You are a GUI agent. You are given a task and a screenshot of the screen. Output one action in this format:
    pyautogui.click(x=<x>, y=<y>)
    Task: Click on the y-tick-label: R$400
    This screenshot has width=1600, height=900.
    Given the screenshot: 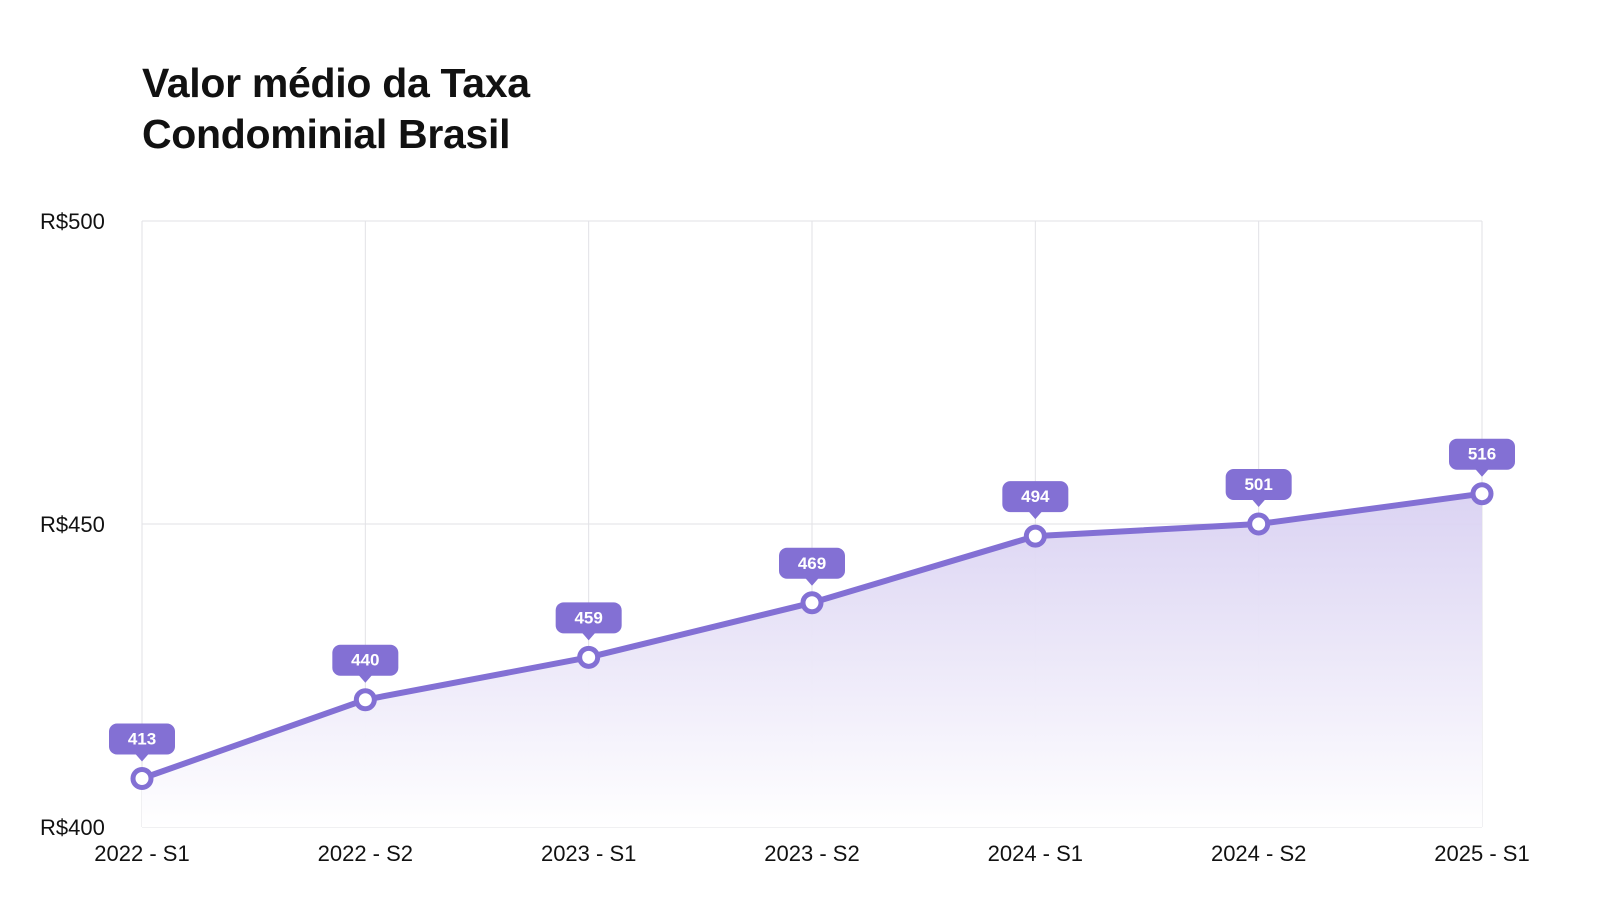 What is the action you would take?
    pyautogui.click(x=72, y=827)
    